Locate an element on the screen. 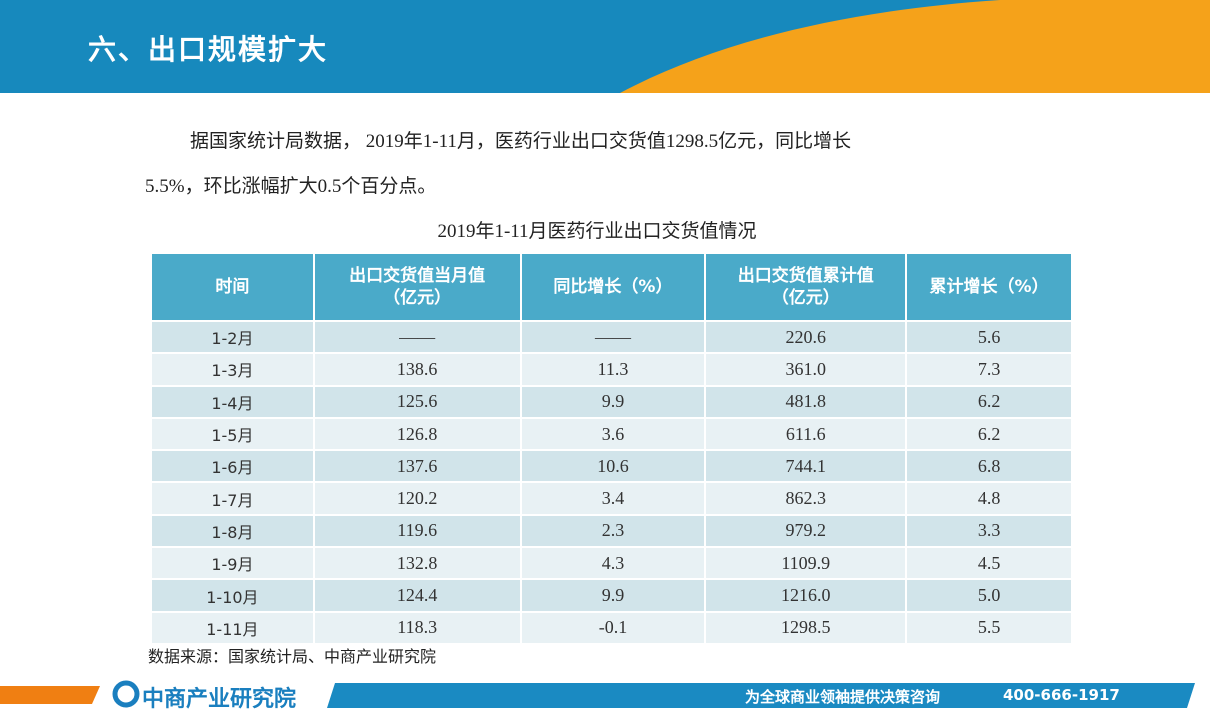 This screenshot has width=1210, height=718. table-row: 1-4月 125.6 9.9 481.8 6.2 is located at coordinates (612, 401).